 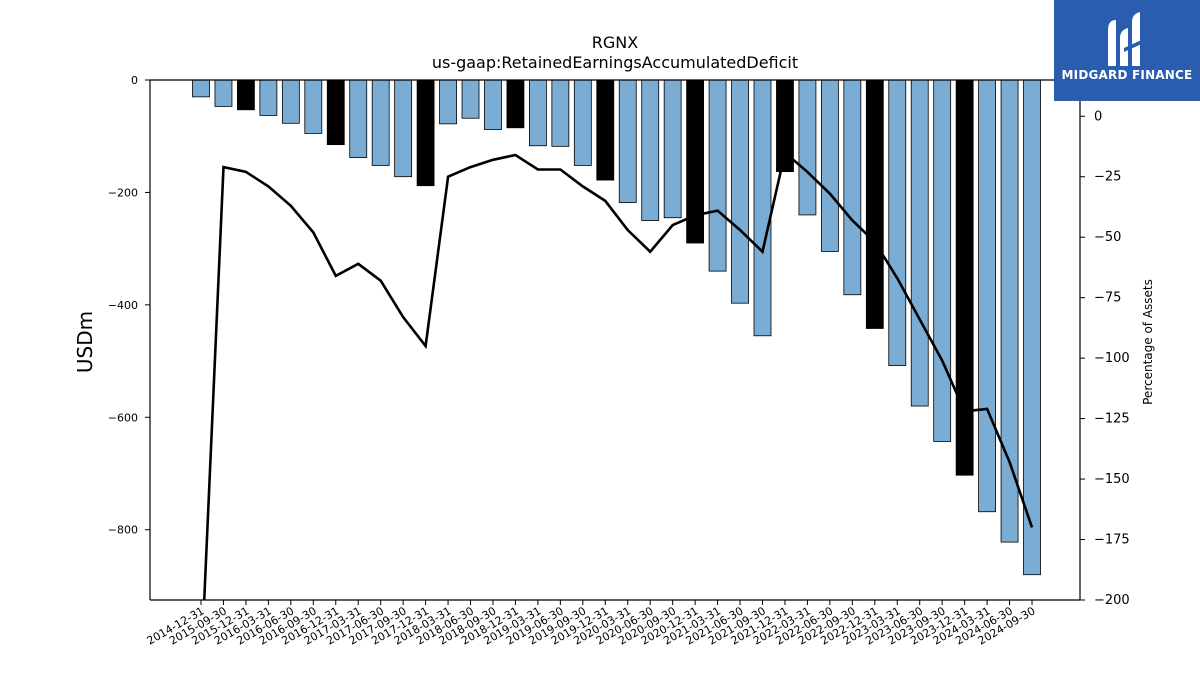 What do you see at coordinates (1112, 419) in the screenshot?
I see `y2-tick-label: −125` at bounding box center [1112, 419].